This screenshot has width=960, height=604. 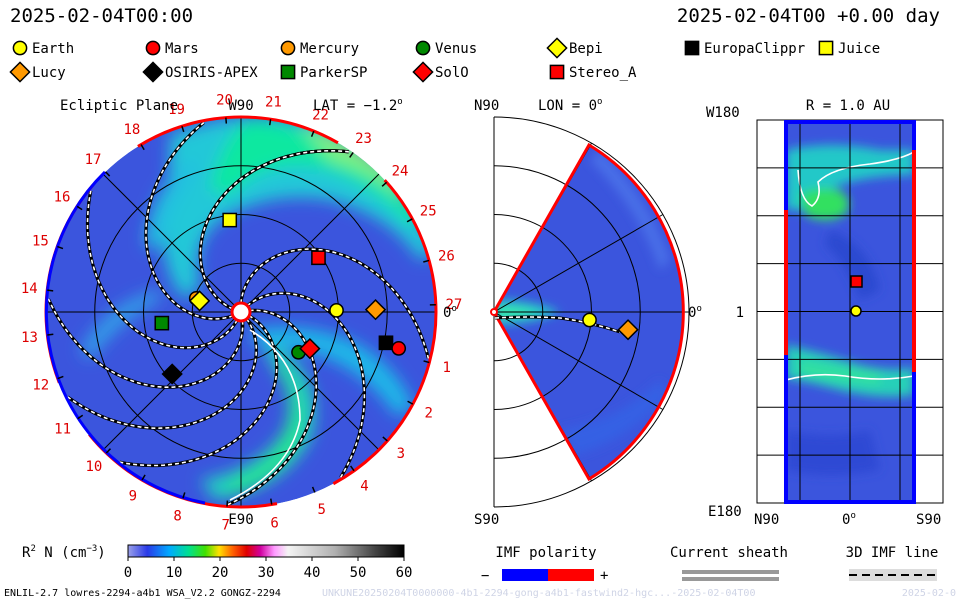 What do you see at coordinates (385, 342) in the screenshot?
I see `ecliptic-body-europaclippr` at bounding box center [385, 342].